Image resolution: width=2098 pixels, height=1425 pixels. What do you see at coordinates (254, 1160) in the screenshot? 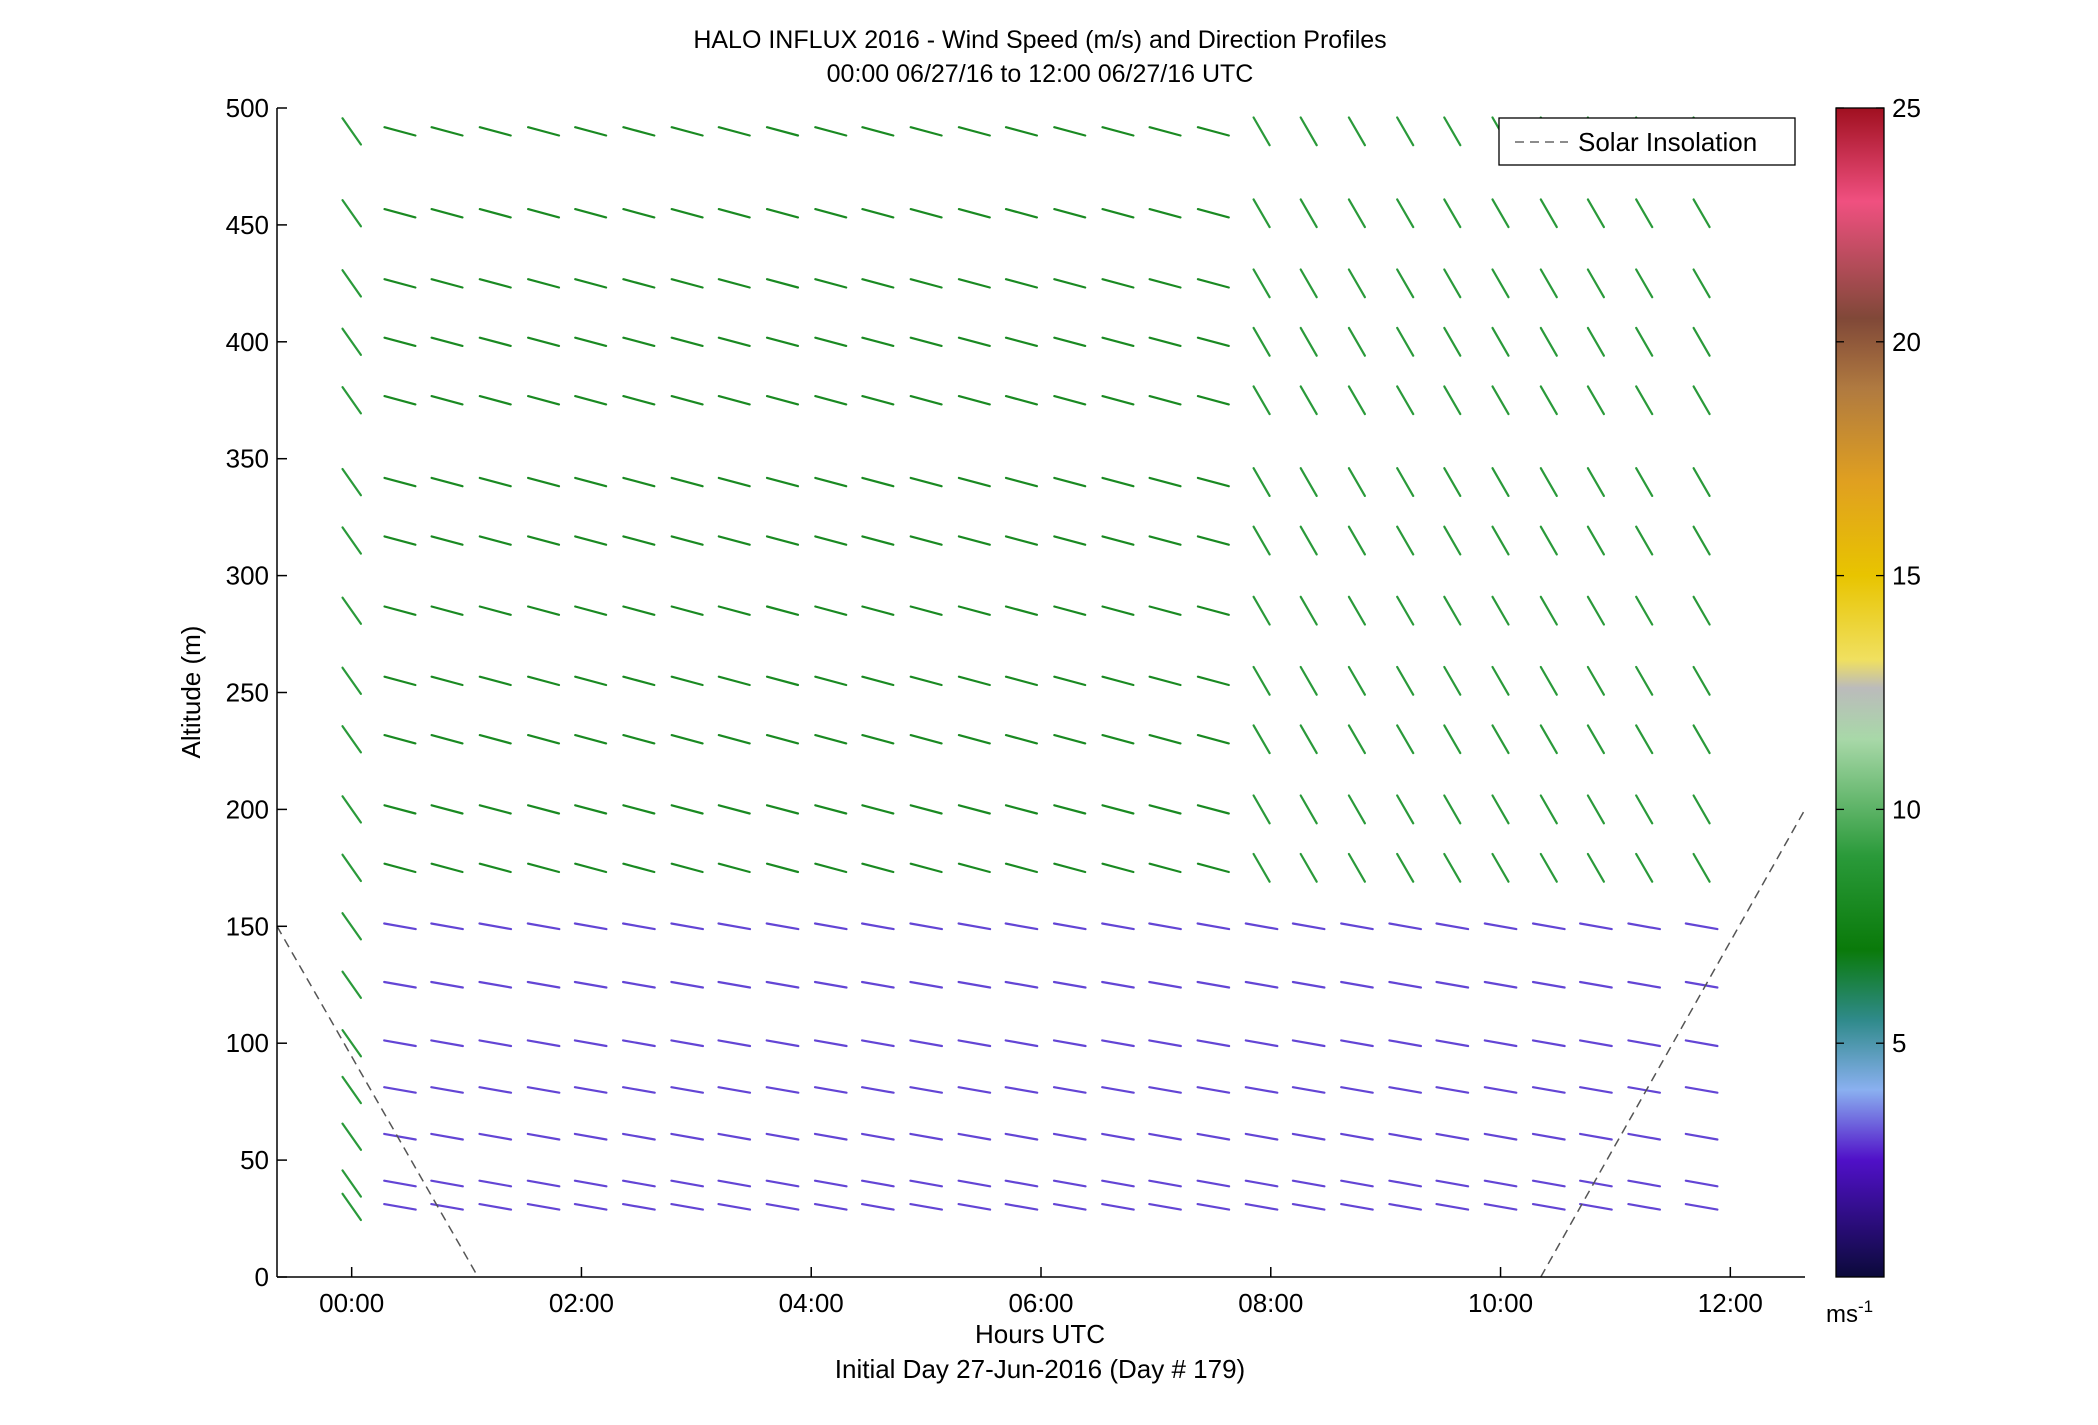
I see `y-tick-label: 50` at bounding box center [254, 1160].